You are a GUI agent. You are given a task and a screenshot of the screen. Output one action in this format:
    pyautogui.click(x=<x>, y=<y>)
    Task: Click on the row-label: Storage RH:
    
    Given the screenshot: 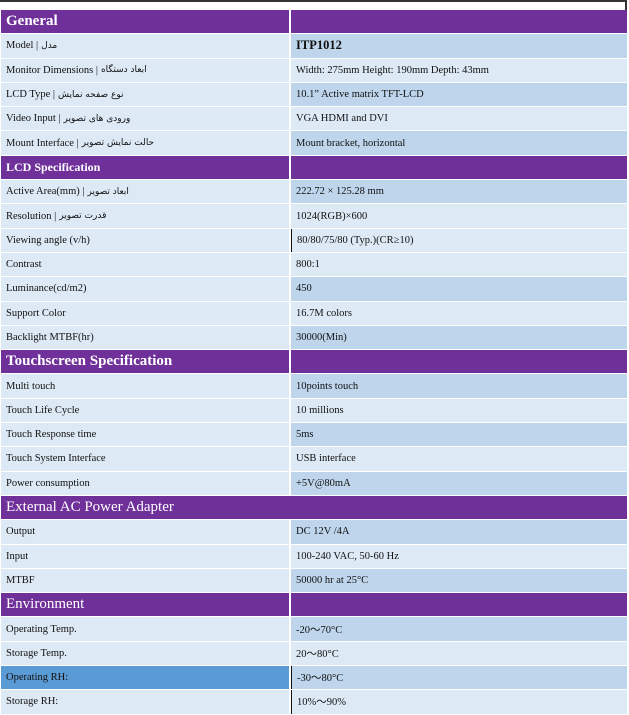 What is the action you would take?
    pyautogui.click(x=146, y=702)
    